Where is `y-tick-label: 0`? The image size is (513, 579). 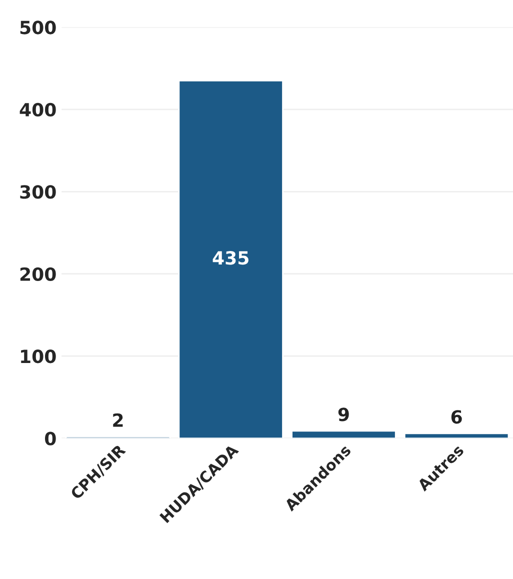
y-tick-label: 0 is located at coordinates (50, 439).